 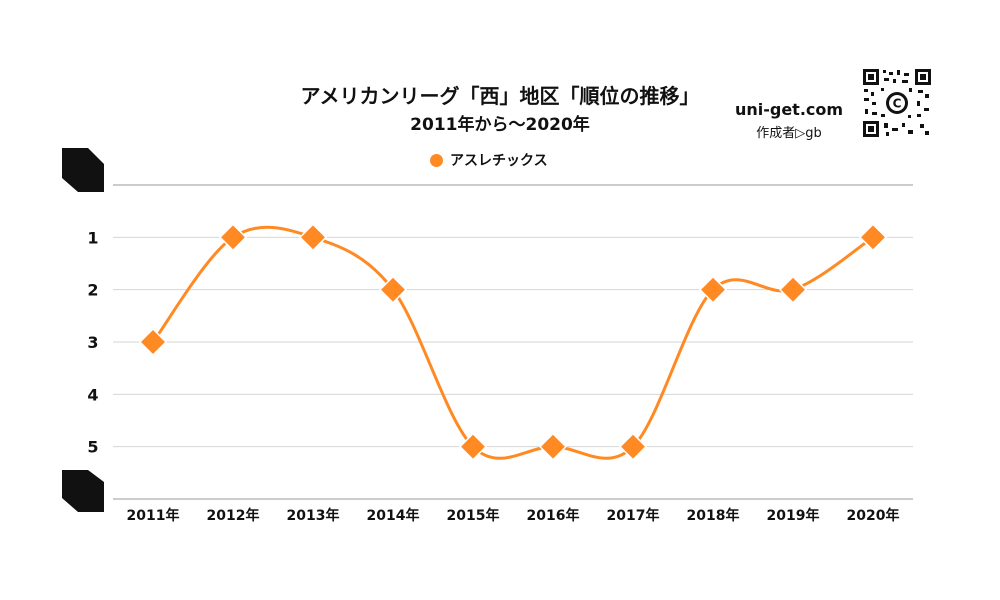 What do you see at coordinates (500, 96) in the screenshot?
I see `chart-title: アメリカンリーグ「西」地区「順位の推移」` at bounding box center [500, 96].